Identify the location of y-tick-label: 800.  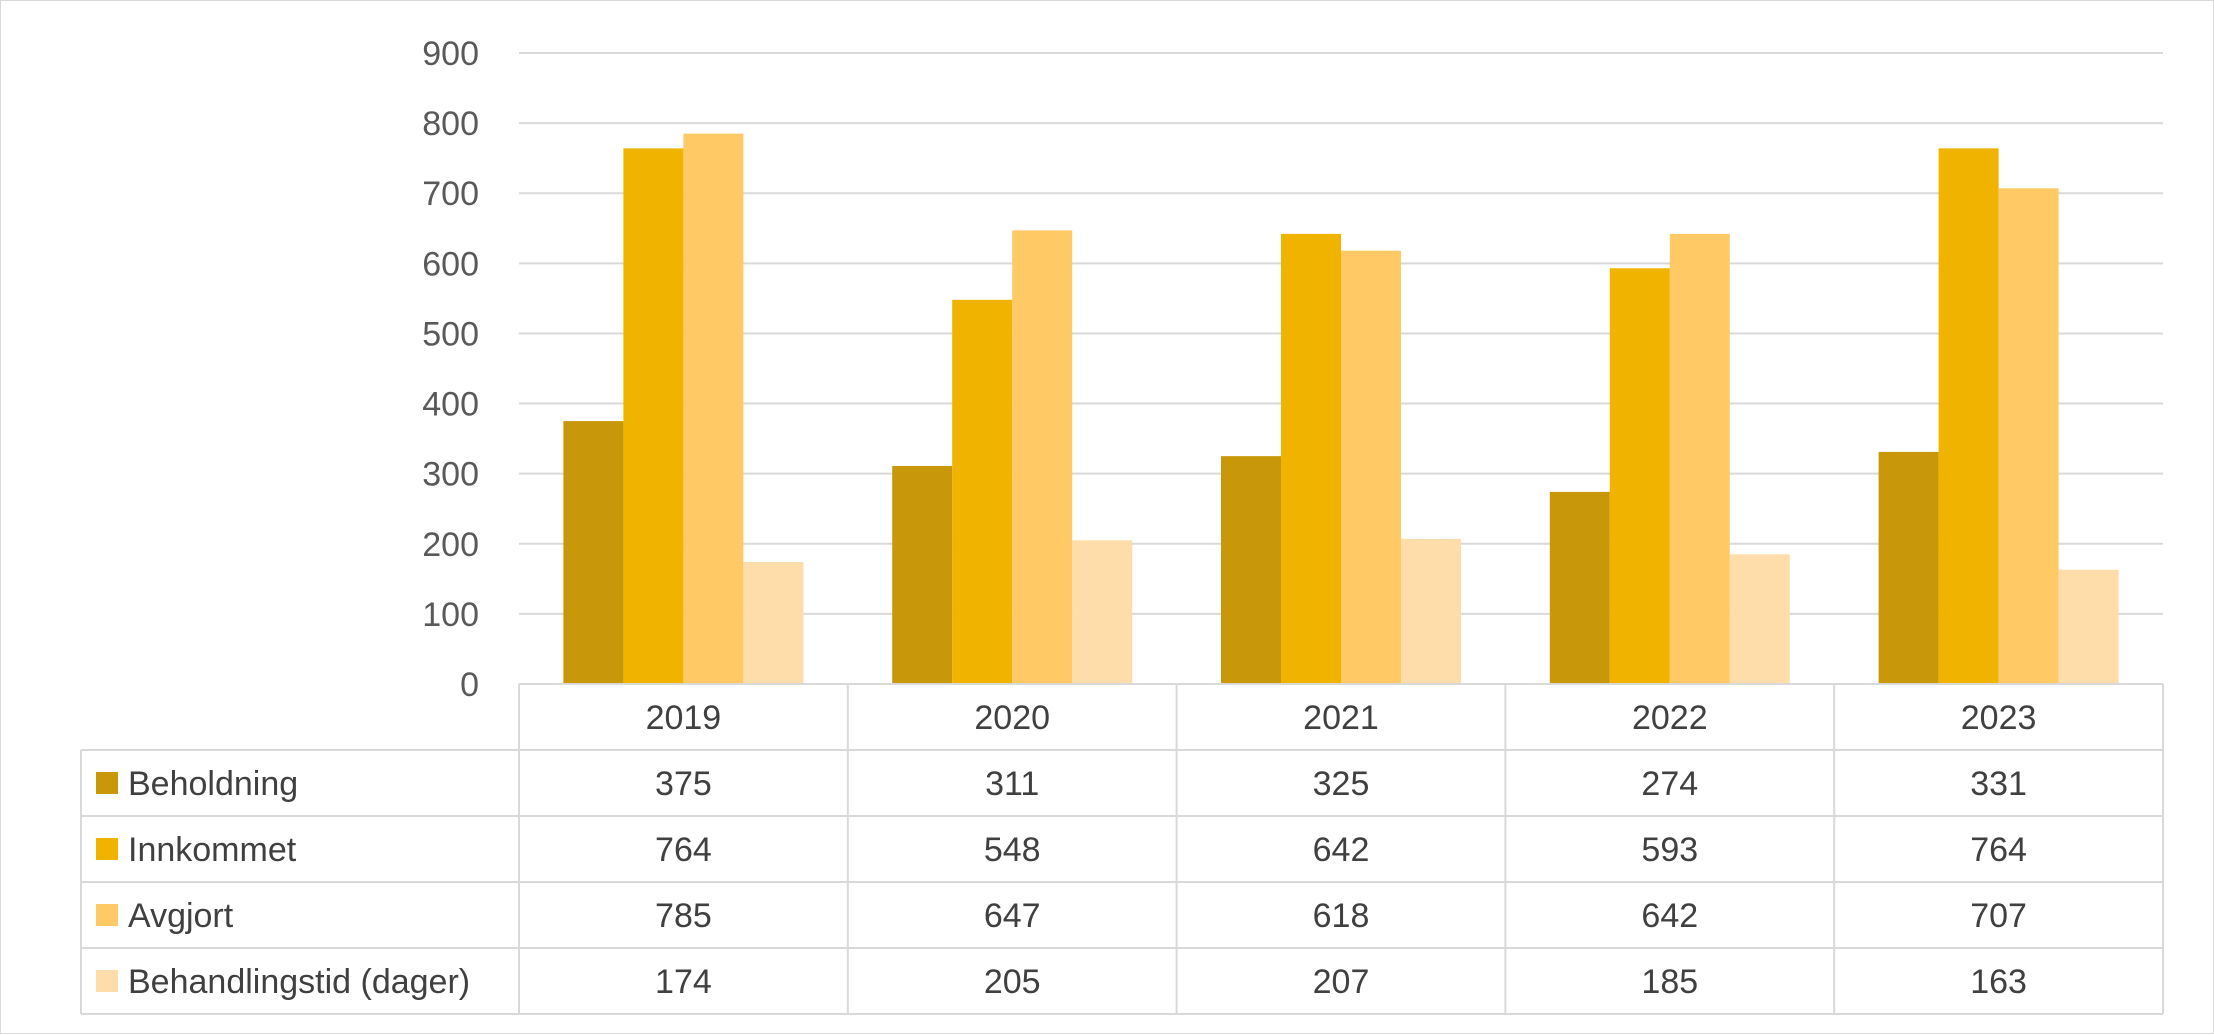
(450, 124).